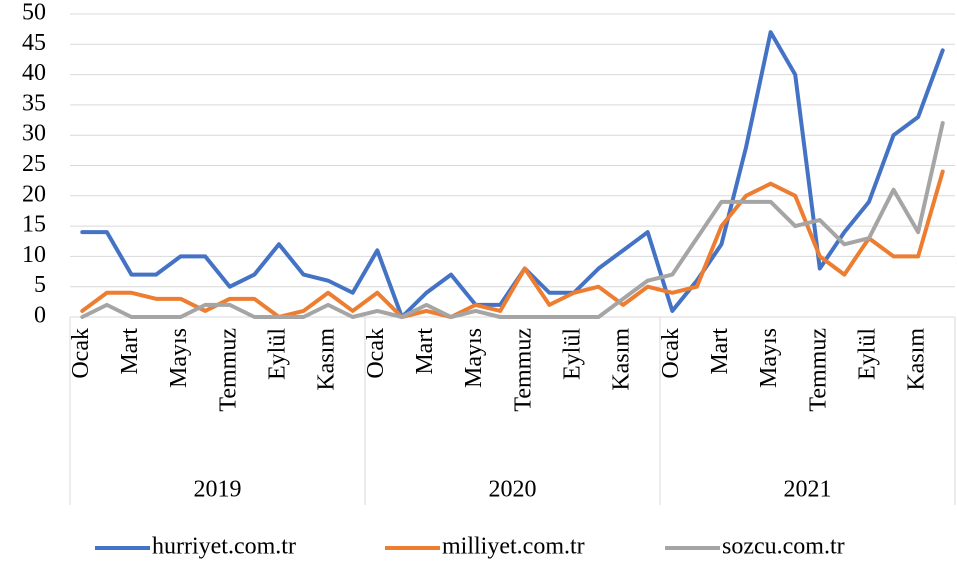 This screenshot has width=957, height=572. What do you see at coordinates (34, 194) in the screenshot?
I see `y-tick-label: 20` at bounding box center [34, 194].